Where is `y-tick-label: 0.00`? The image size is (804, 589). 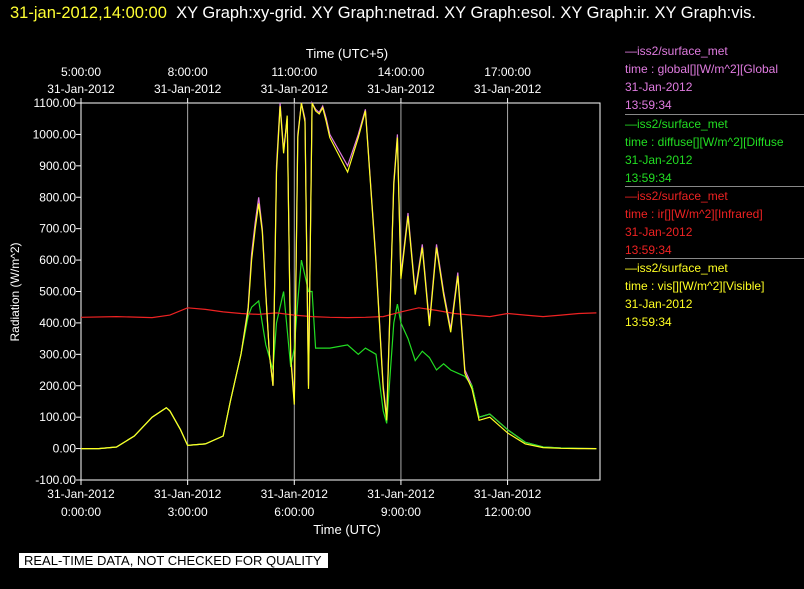
y-tick-label: 0.00 is located at coordinates (65, 449).